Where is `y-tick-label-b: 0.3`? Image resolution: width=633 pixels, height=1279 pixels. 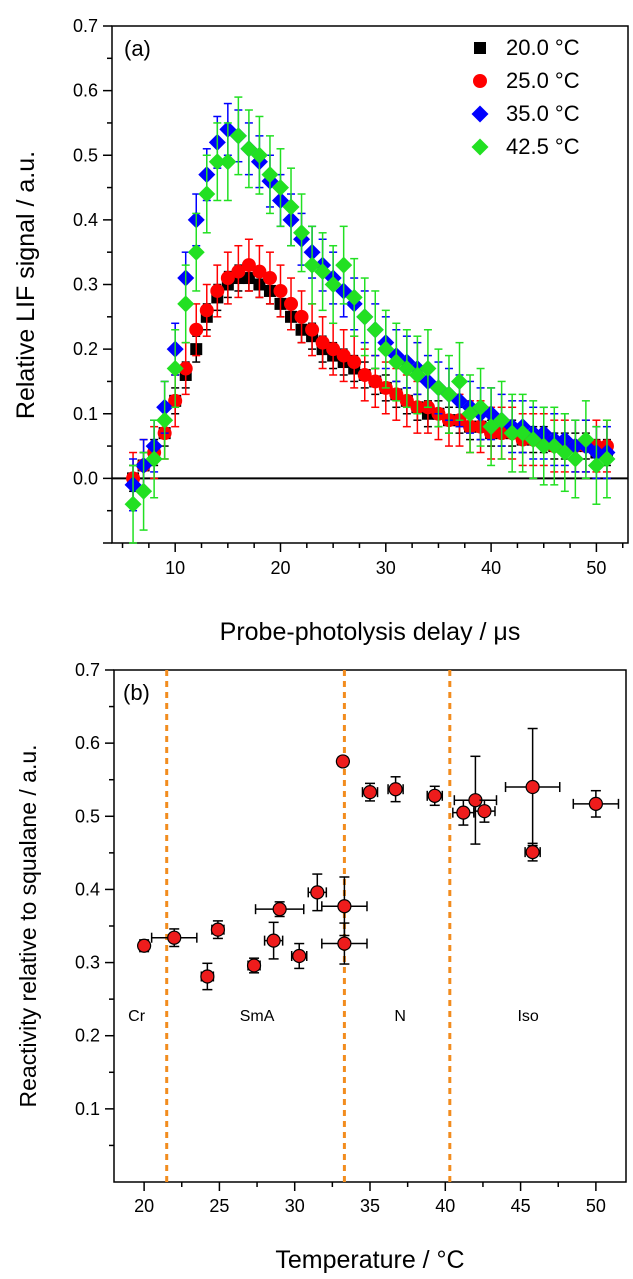
y-tick-label-b: 0.3 is located at coordinates (87, 963).